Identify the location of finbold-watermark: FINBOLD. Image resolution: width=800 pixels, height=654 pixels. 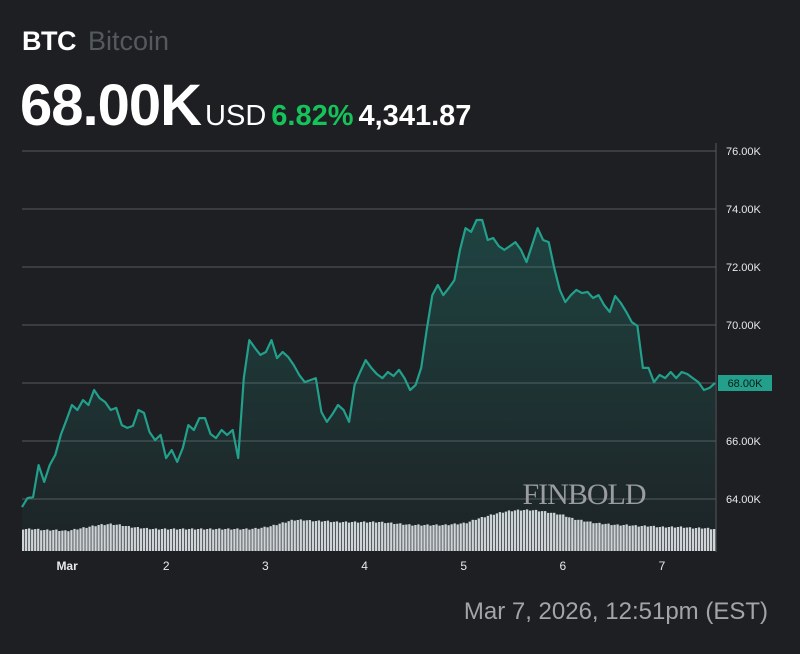
(583, 494).